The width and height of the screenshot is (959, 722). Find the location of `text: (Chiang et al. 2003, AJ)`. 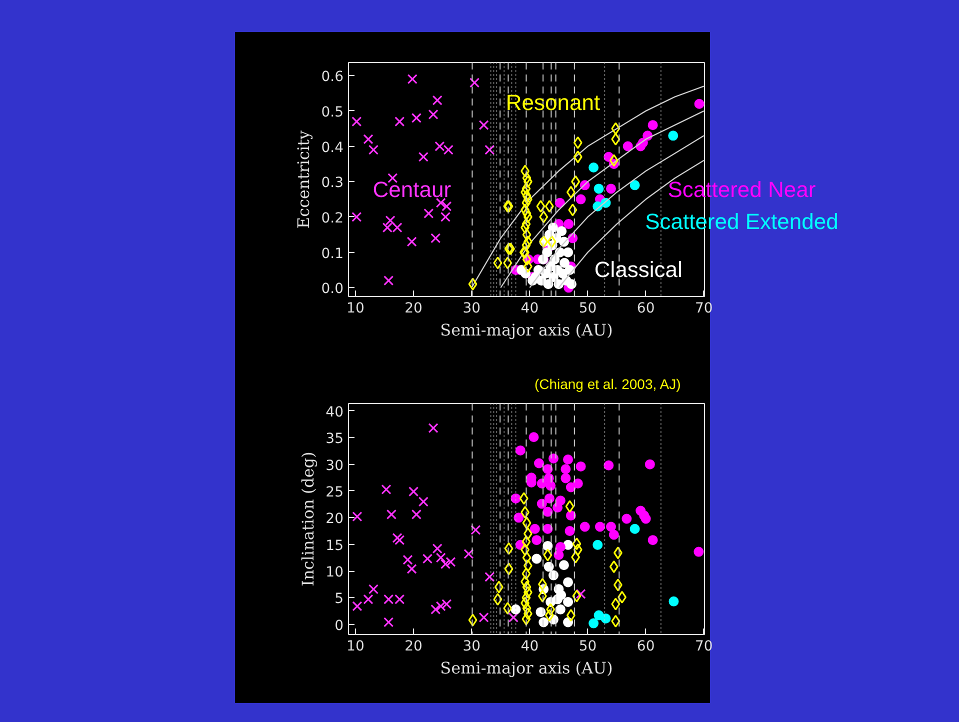

text: (Chiang et al. 2003, AJ) is located at coordinates (607, 384).